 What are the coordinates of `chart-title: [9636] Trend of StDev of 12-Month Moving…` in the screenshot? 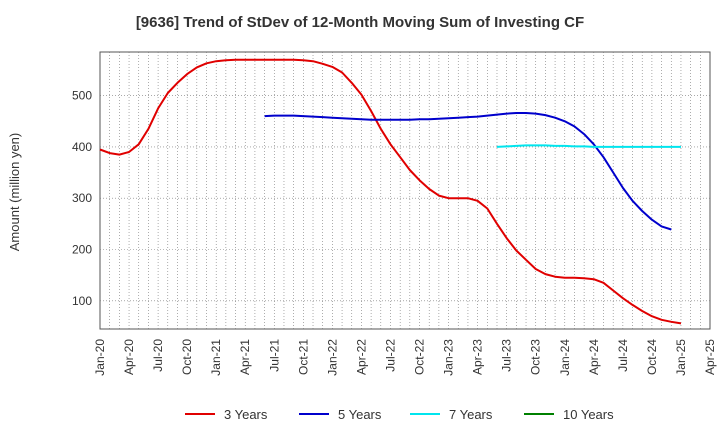 It's located at (360, 22).